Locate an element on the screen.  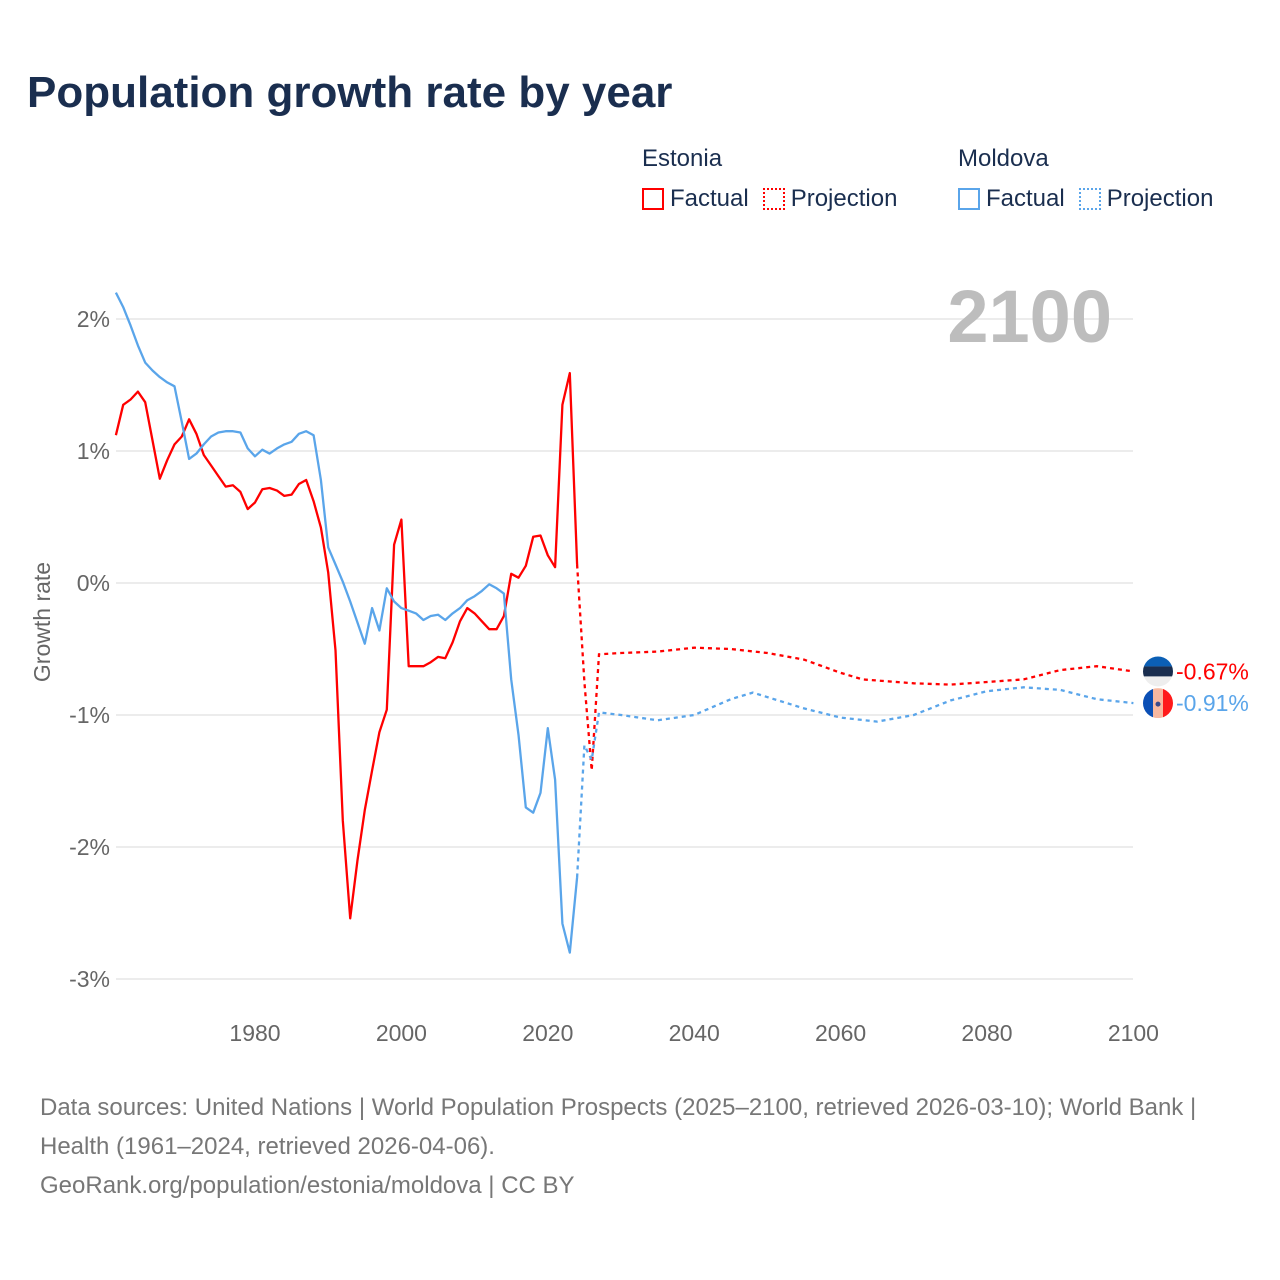
y-tick-label: 2% is located at coordinates (93, 319).